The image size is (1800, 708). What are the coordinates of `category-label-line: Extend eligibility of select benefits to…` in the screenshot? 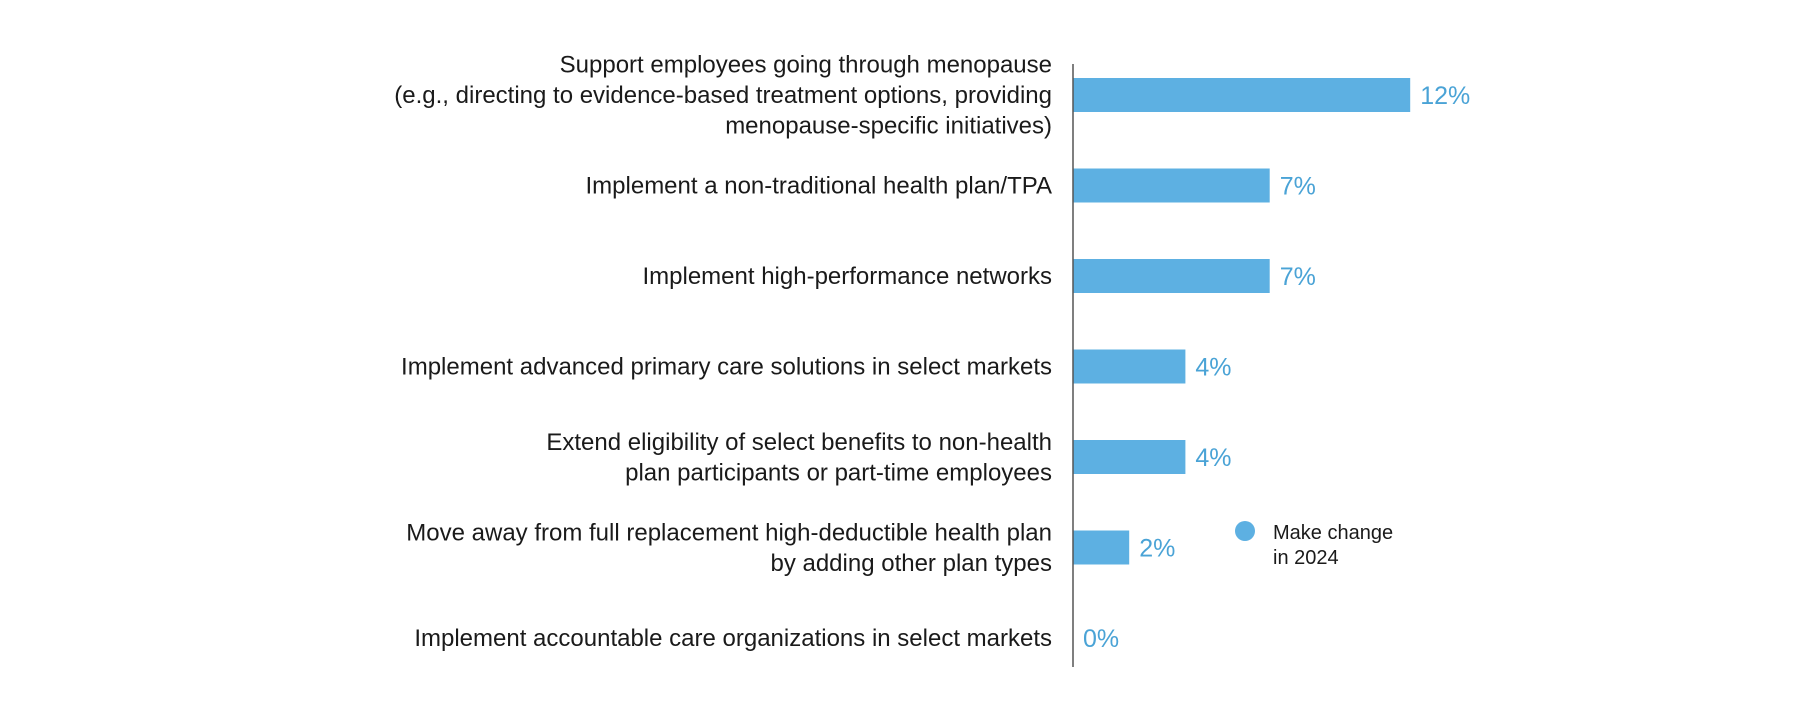 It's located at (799, 442).